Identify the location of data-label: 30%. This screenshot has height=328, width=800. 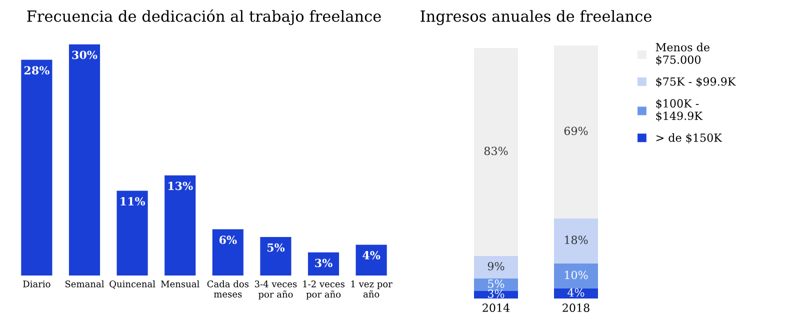
(85, 55).